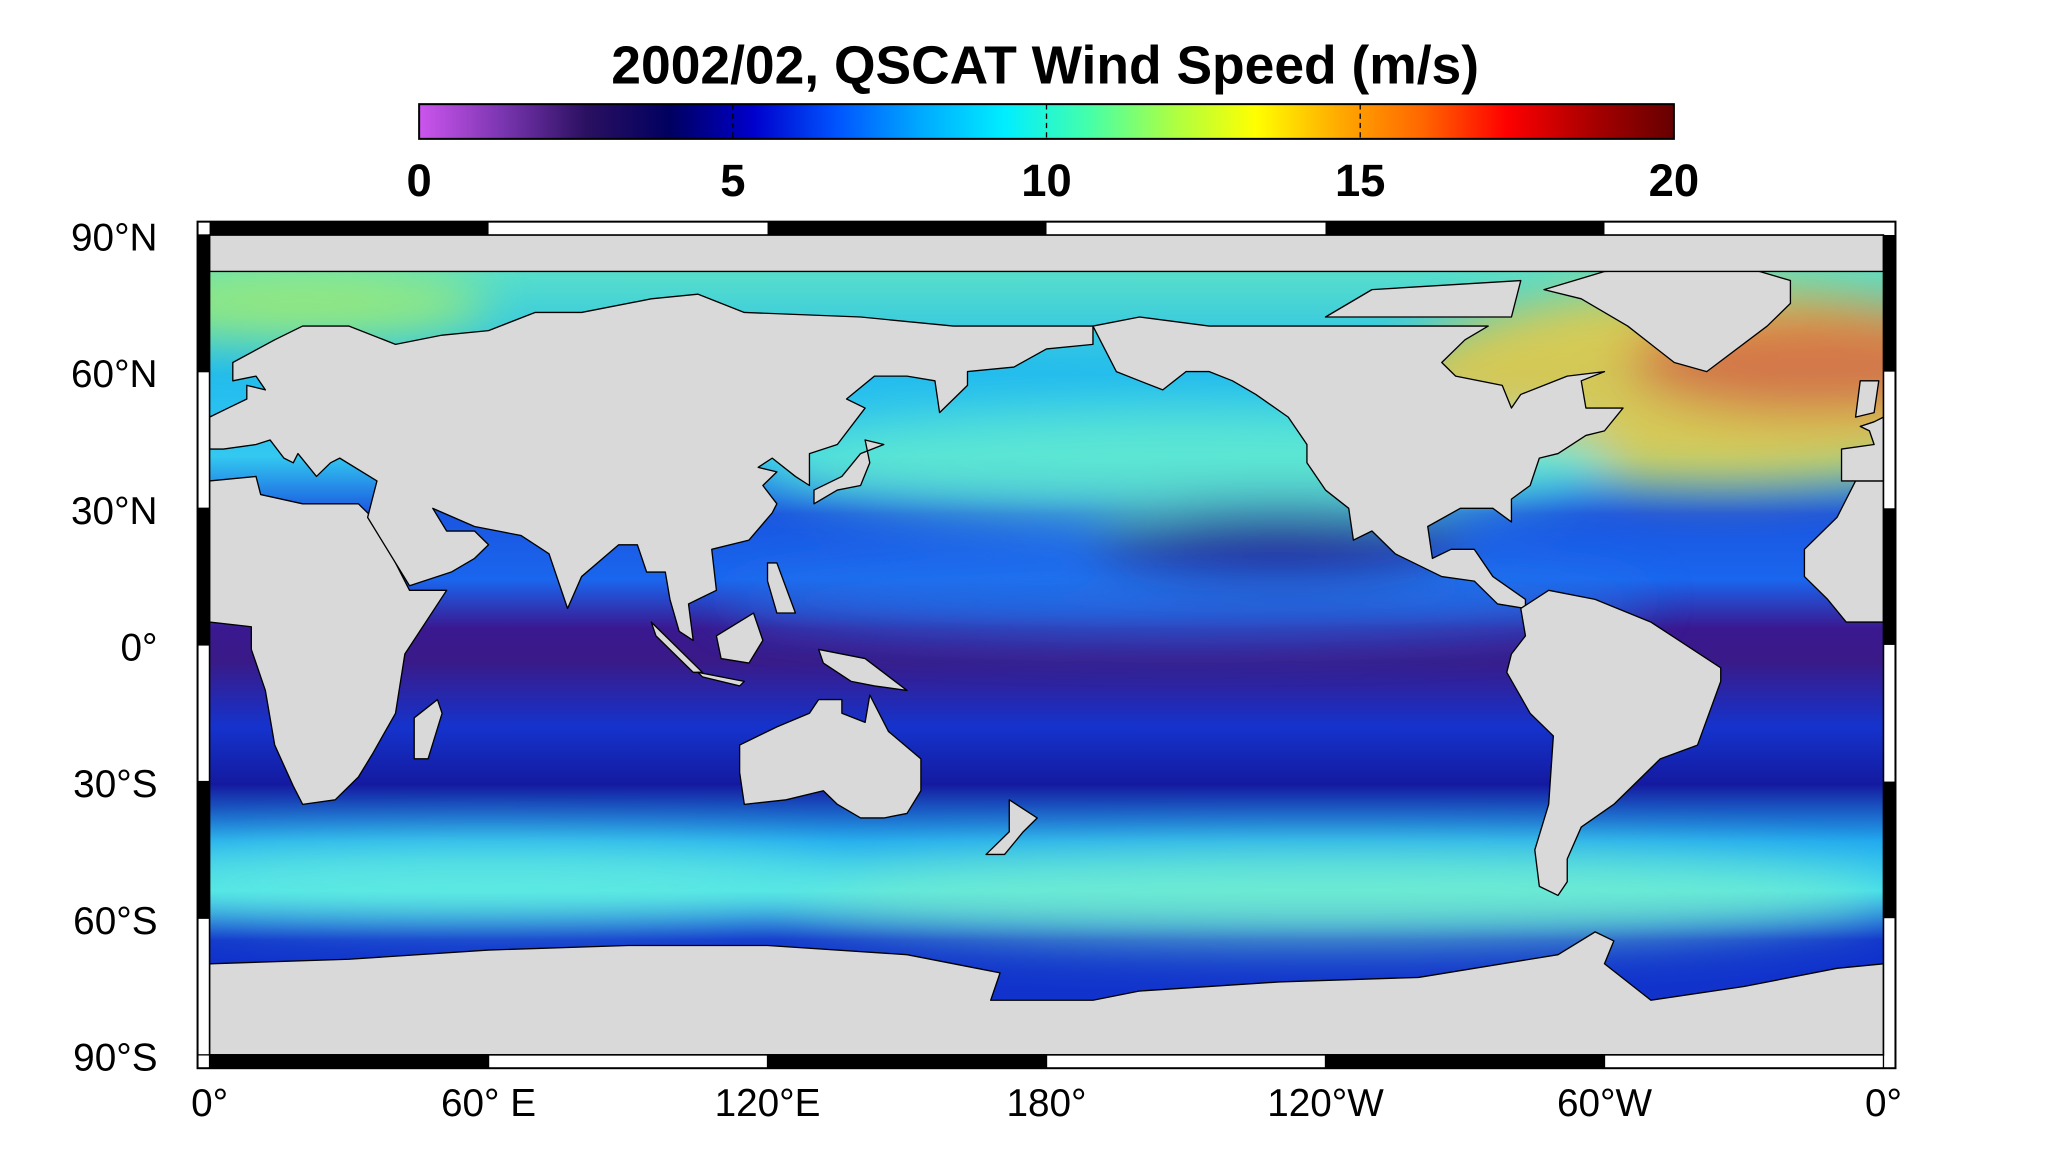 The width and height of the screenshot is (2069, 1159). What do you see at coordinates (114, 238) in the screenshot?
I see `lat-tick-label: 90°N` at bounding box center [114, 238].